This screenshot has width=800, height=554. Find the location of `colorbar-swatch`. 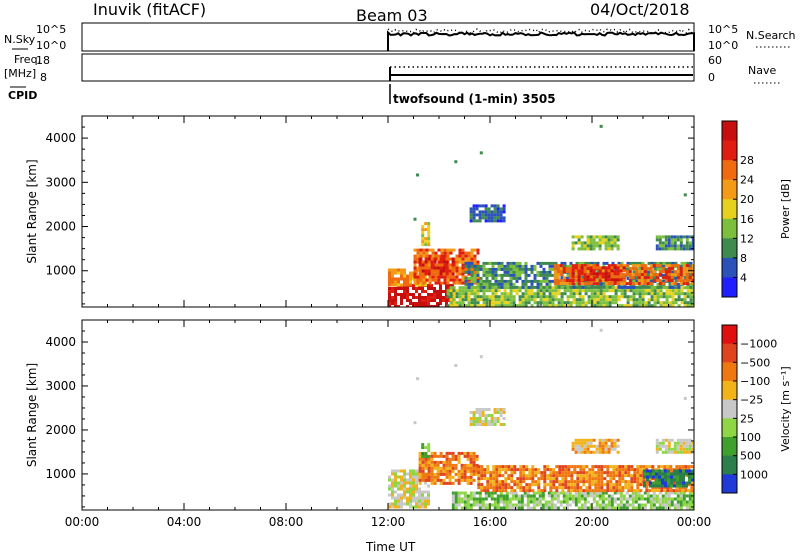

colorbar-swatch is located at coordinates (729, 465).